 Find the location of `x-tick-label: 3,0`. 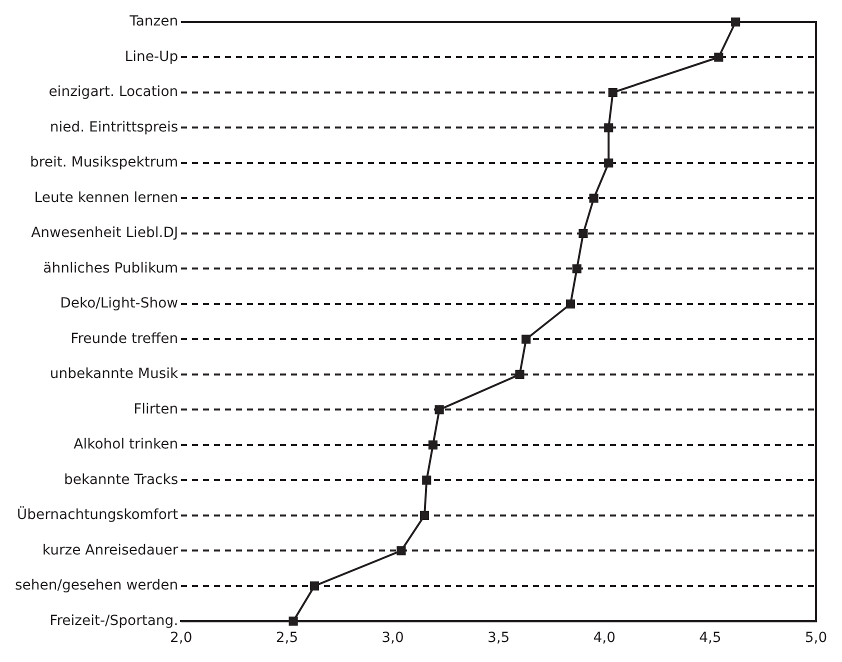

x-tick-label: 3,0 is located at coordinates (393, 638).